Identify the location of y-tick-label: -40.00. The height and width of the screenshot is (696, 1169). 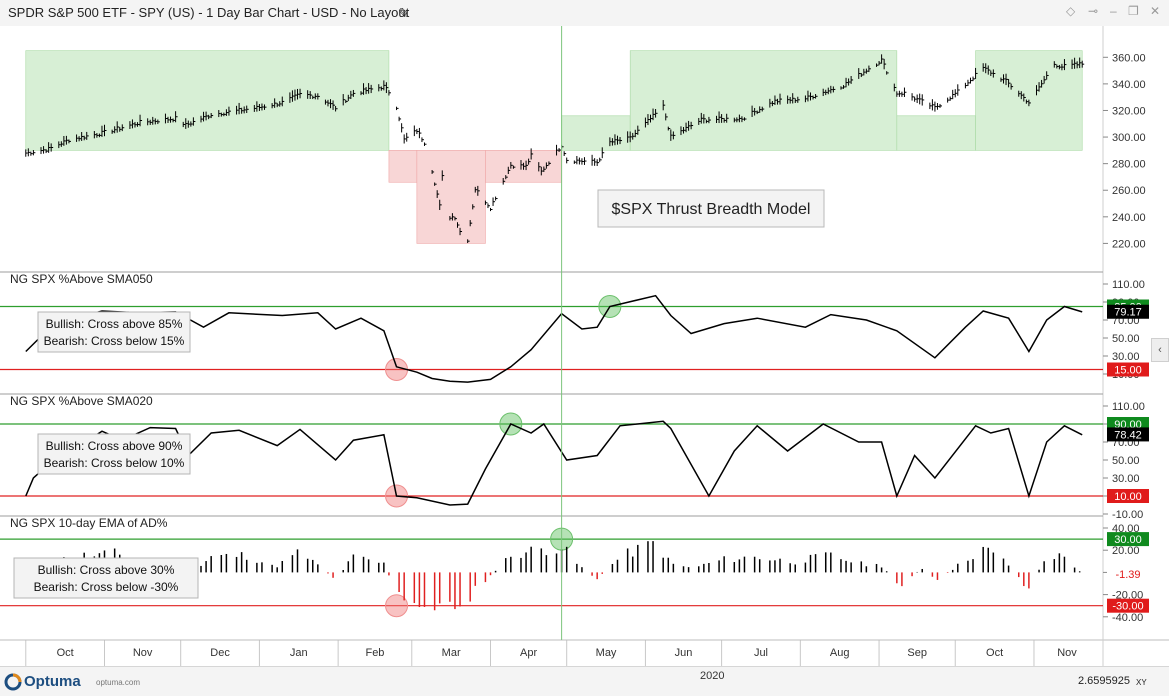
(1127, 618).